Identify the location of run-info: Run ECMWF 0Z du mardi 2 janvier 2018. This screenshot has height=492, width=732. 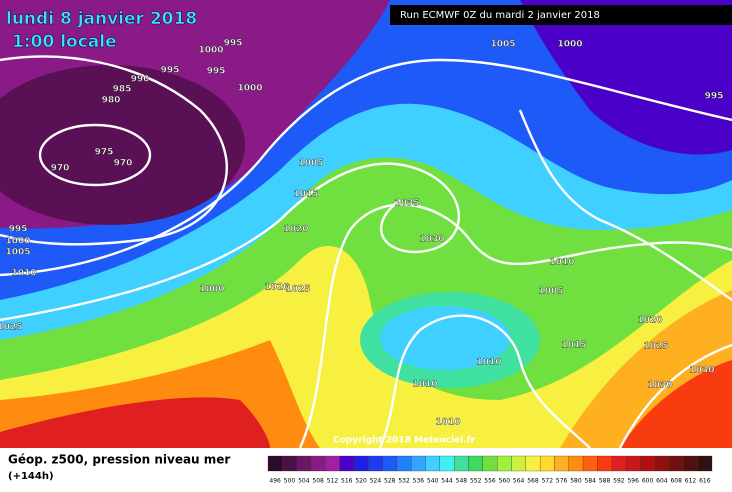
(500, 15).